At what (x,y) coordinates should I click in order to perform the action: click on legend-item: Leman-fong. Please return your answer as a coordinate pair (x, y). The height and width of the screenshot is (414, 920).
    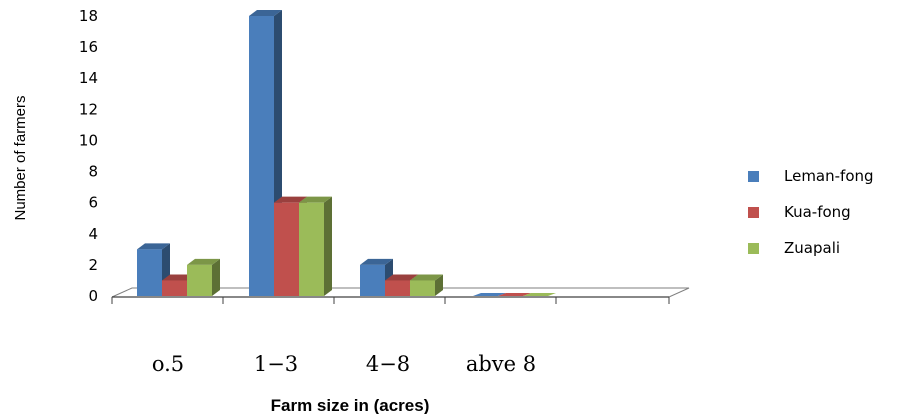
    Looking at the image, I should click on (811, 176).